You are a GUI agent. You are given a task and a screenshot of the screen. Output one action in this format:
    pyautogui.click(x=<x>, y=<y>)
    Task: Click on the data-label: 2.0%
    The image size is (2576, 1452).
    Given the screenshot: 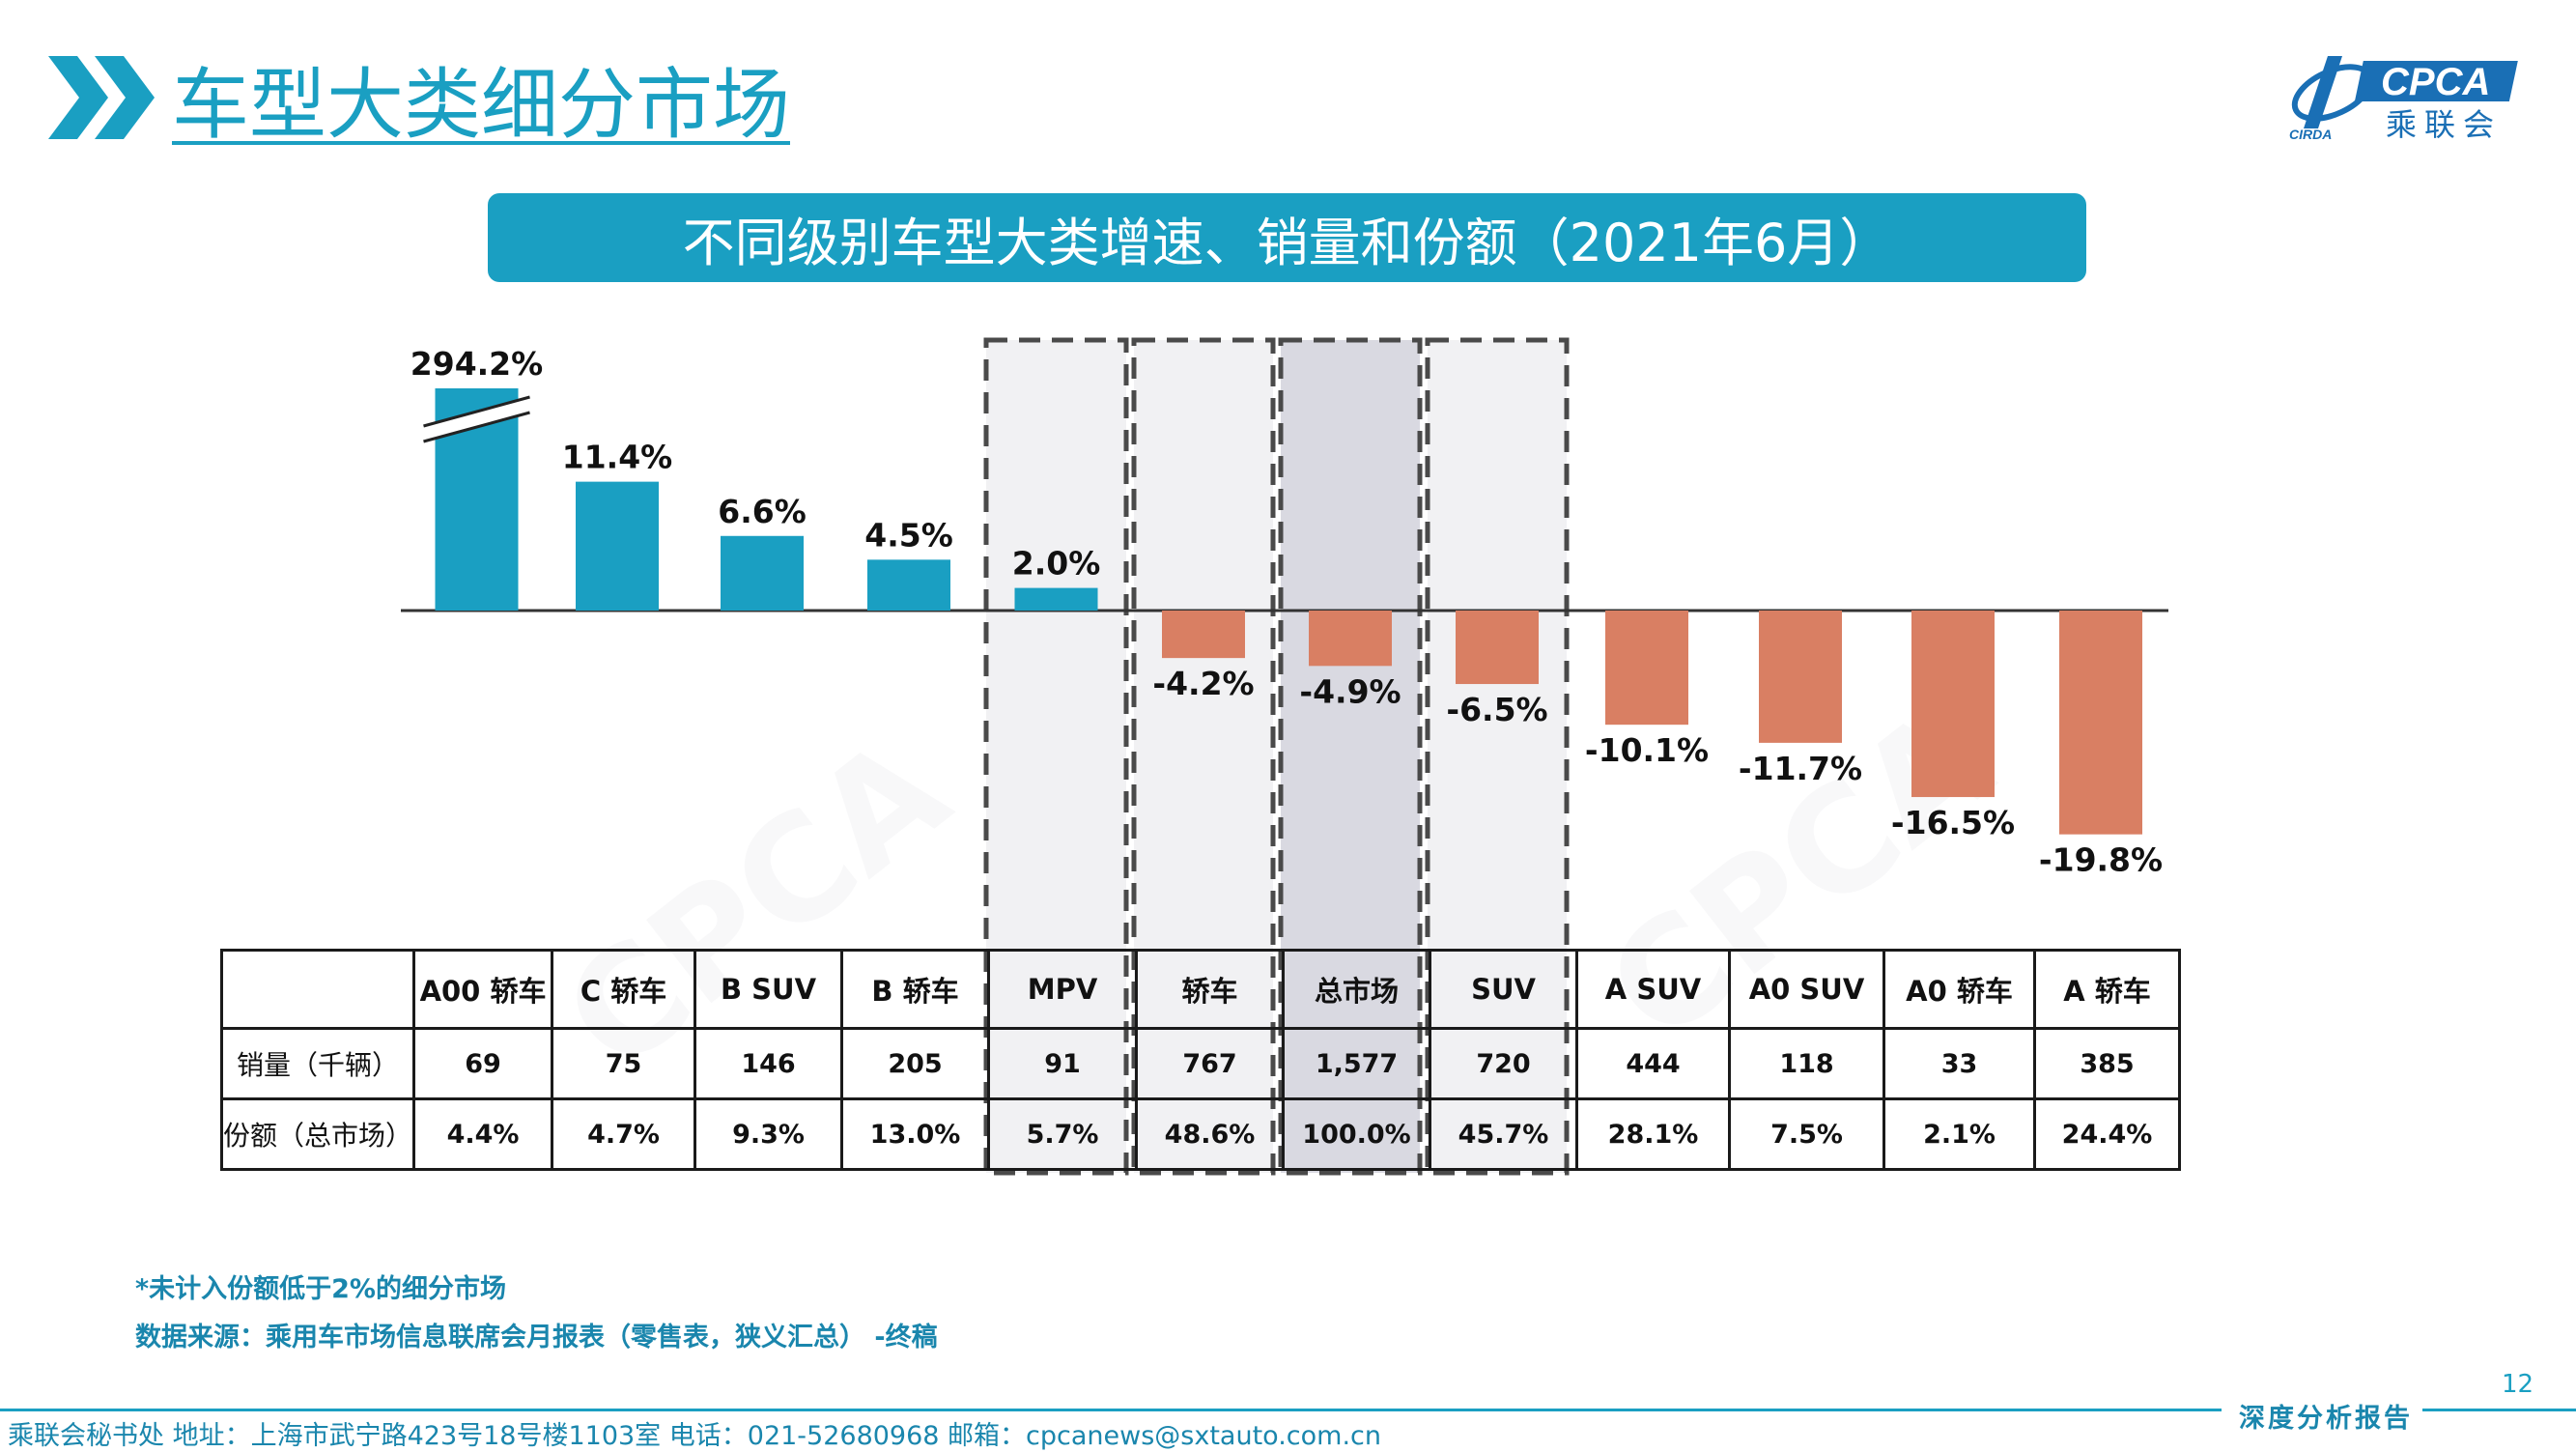 What is the action you would take?
    pyautogui.click(x=1056, y=564)
    